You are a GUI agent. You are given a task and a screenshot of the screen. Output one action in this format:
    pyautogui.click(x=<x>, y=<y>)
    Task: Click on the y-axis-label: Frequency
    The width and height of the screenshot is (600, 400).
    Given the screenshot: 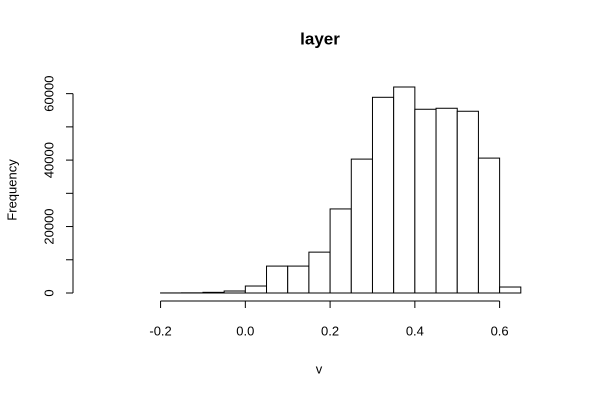 What is the action you would take?
    pyautogui.click(x=11, y=190)
    